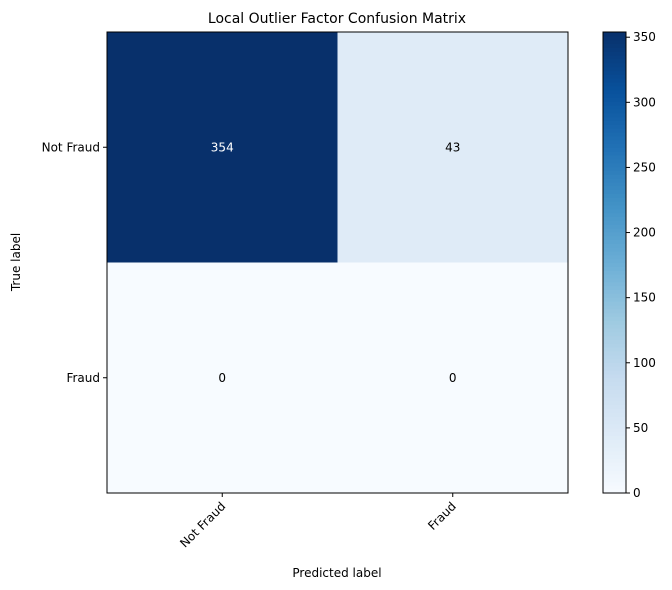  Describe the element at coordinates (83, 378) in the screenshot. I see `y-tick-label: Fraud` at that location.